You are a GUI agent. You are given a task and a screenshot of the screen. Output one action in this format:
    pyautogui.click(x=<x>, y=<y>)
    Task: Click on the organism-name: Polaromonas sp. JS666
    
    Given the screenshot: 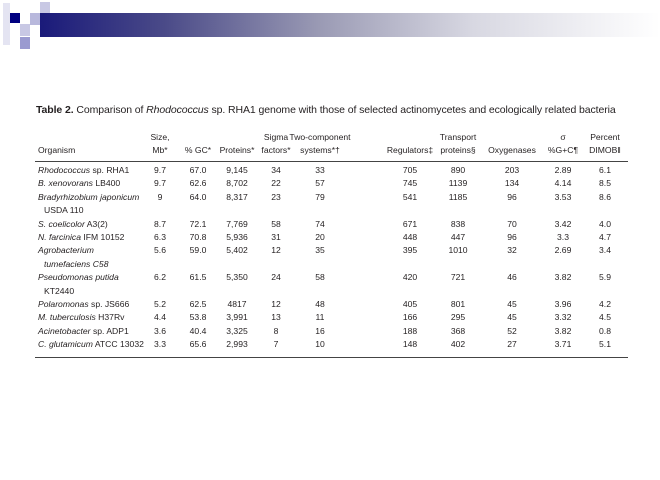 What is the action you would take?
    pyautogui.click(x=83, y=304)
    